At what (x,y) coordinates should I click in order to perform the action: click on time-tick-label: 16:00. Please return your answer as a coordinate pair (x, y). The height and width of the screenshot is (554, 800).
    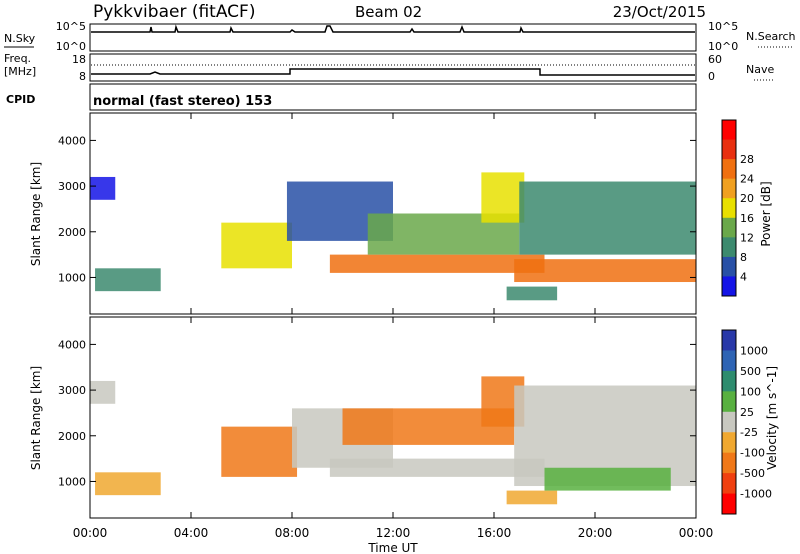
    Looking at the image, I should click on (494, 533).